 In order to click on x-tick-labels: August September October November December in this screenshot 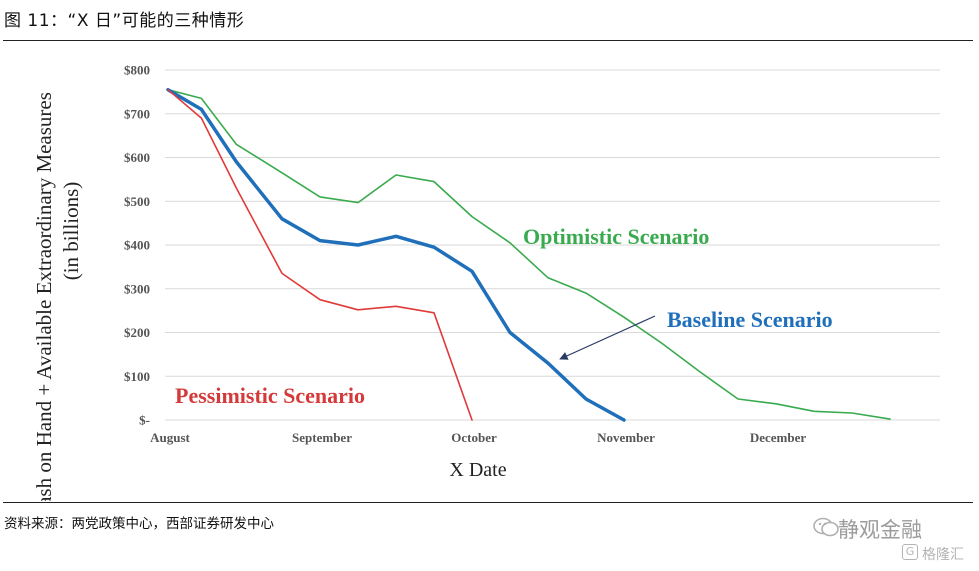, I will do `click(478, 437)`.